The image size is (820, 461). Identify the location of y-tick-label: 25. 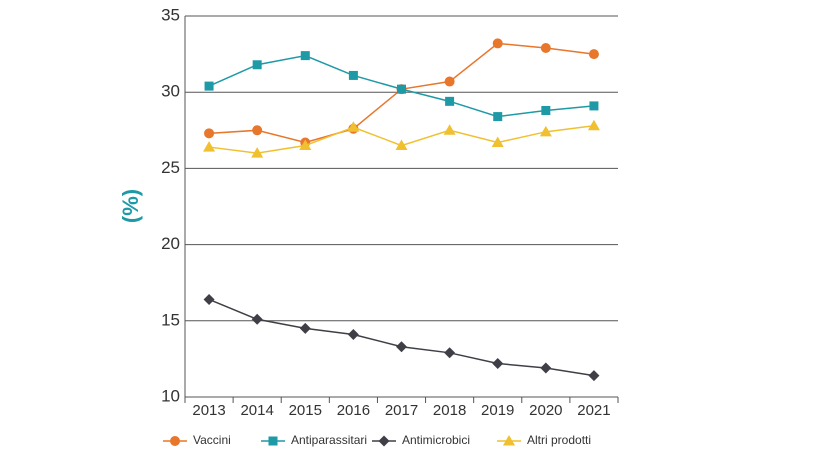
(170, 167).